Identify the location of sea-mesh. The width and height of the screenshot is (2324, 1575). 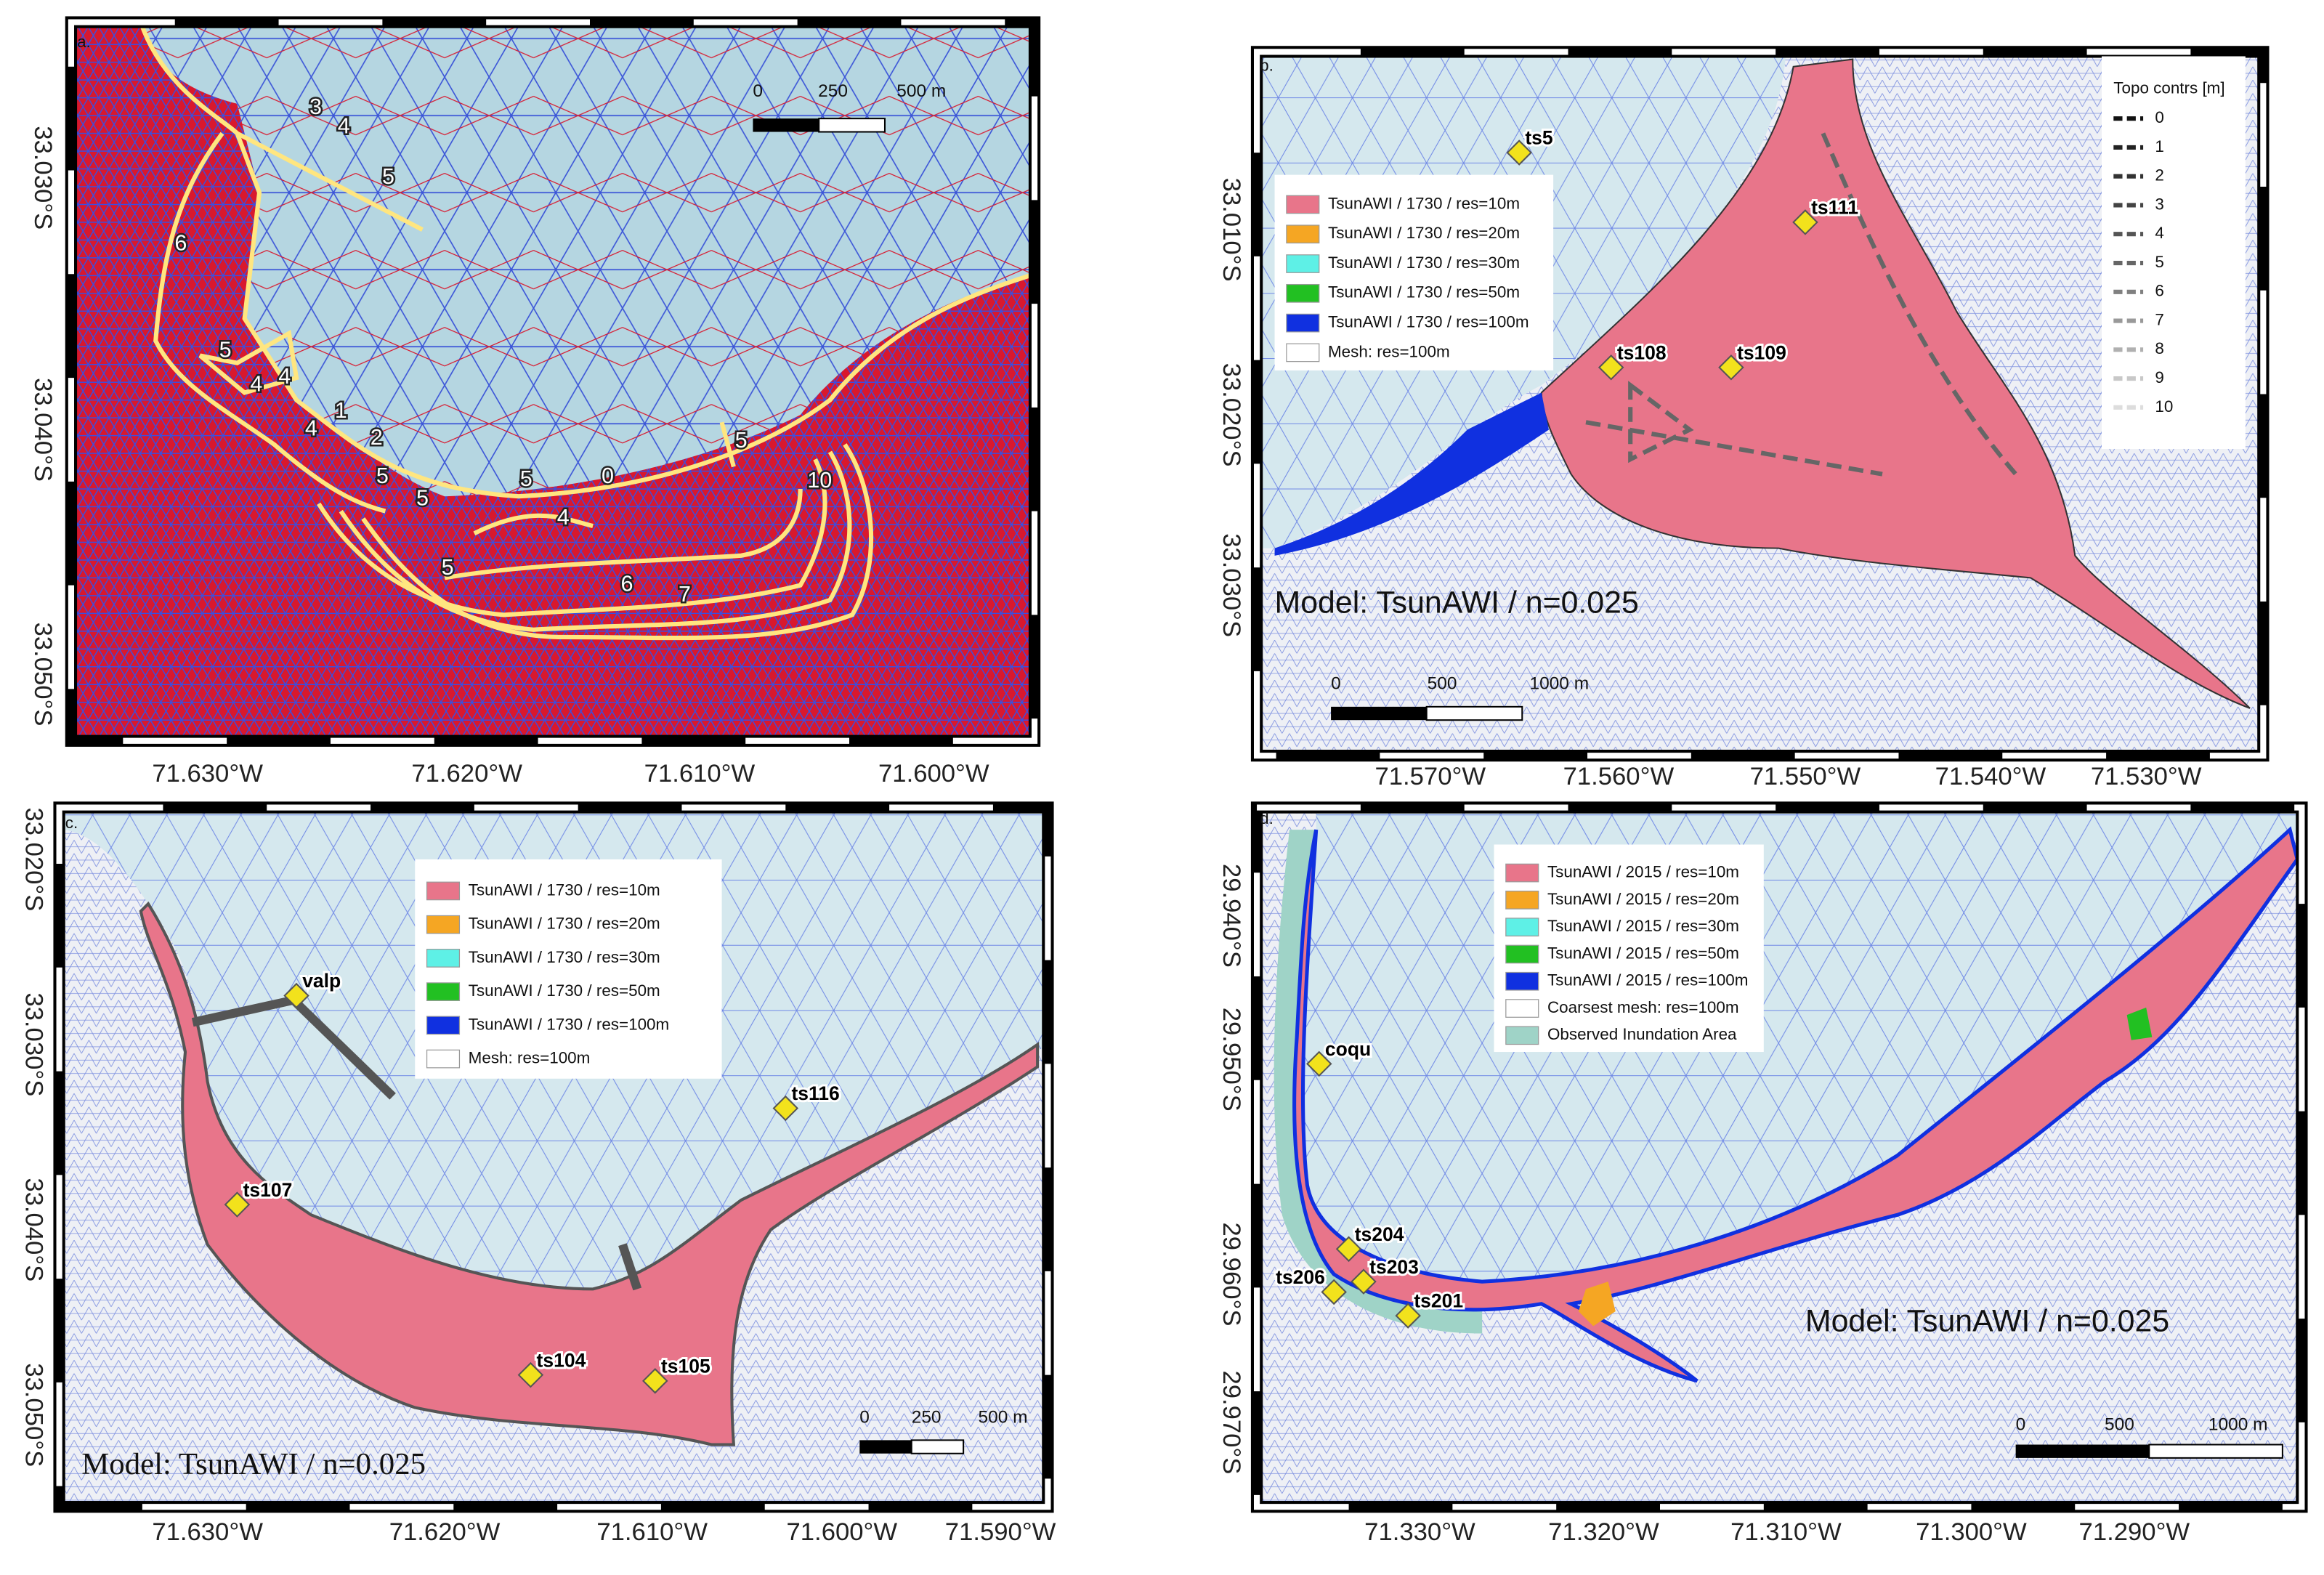
(587, 259).